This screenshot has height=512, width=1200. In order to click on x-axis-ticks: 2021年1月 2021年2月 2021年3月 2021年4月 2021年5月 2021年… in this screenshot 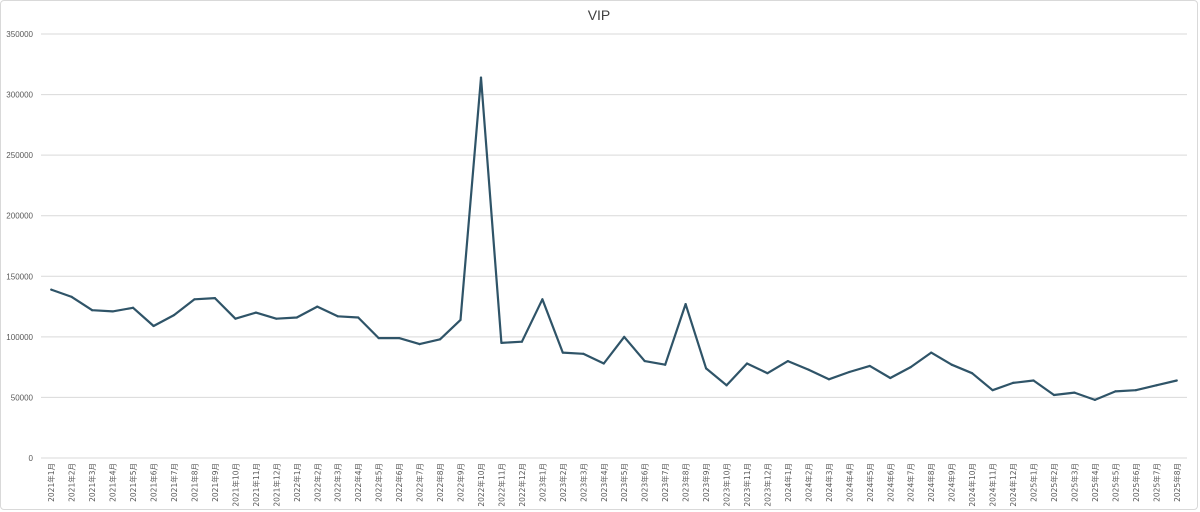, I will do `click(614, 485)`.